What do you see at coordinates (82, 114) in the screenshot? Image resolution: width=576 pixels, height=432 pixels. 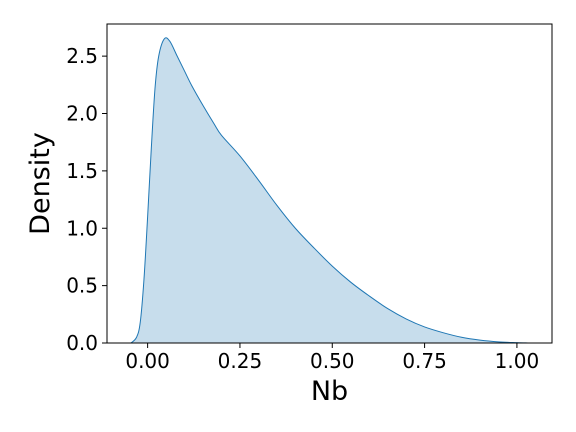 I see `y-tick-label: 2.0` at bounding box center [82, 114].